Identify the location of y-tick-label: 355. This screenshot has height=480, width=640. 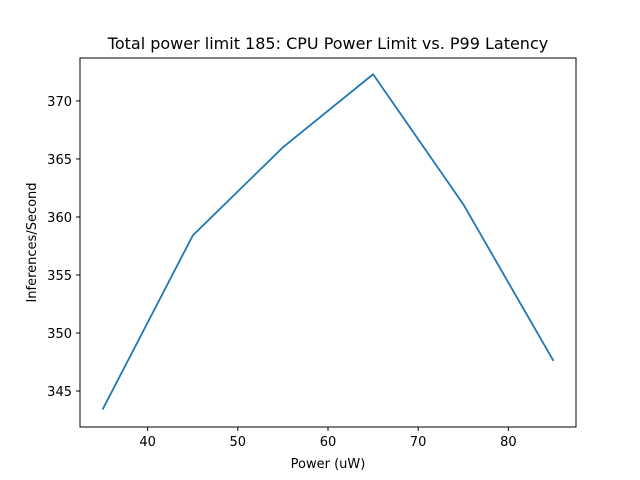
(59, 276).